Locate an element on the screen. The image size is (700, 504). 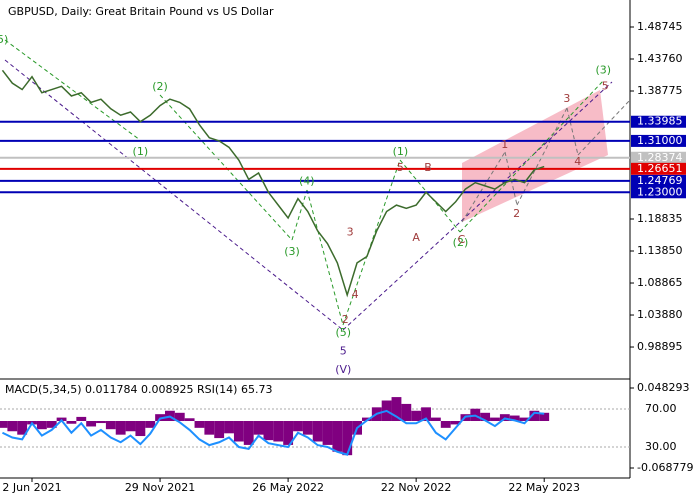
wave-label: (3) is located at coordinates (604, 69).